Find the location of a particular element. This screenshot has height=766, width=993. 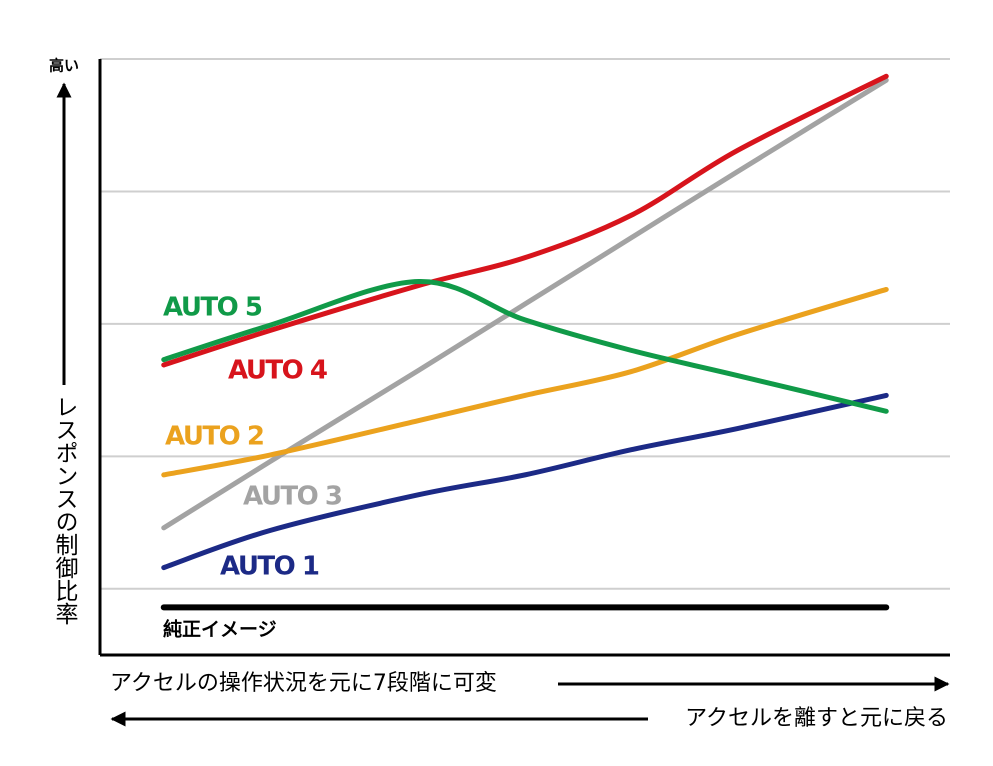

y-axis-label: レスポンスの制御比率 is located at coordinates (65, 510).